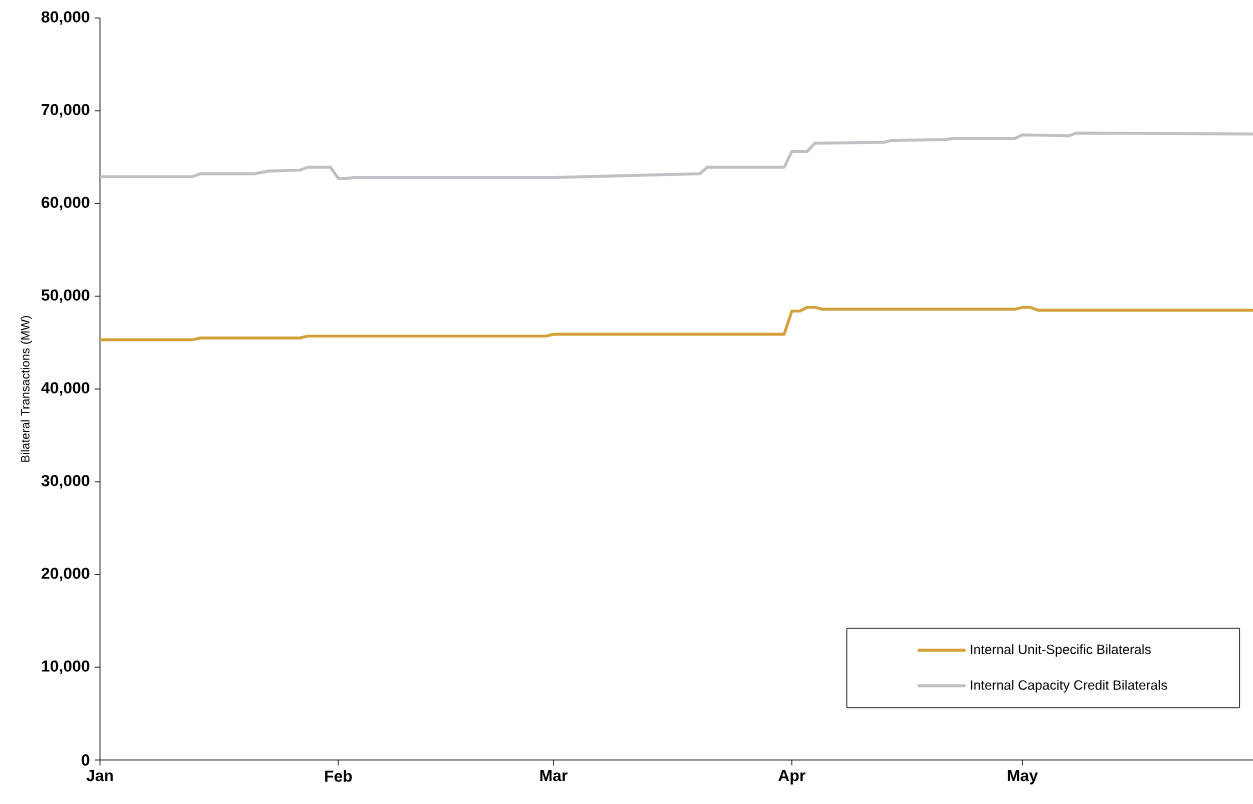 Image resolution: width=1253 pixels, height=804 pixels. I want to click on x-tick-label: Apr, so click(792, 777).